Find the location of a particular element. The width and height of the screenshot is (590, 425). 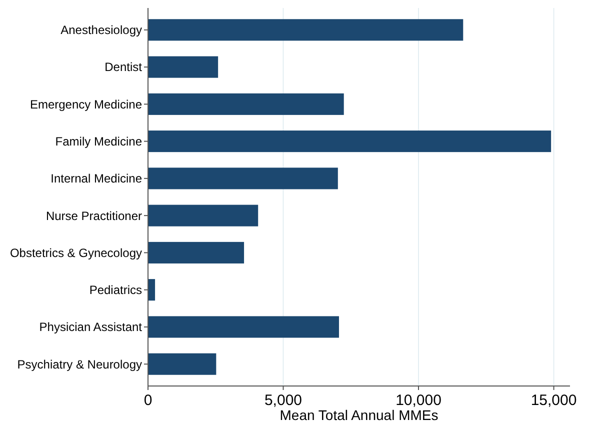

y-tick-label: Anesthesiology is located at coordinates (101, 30).